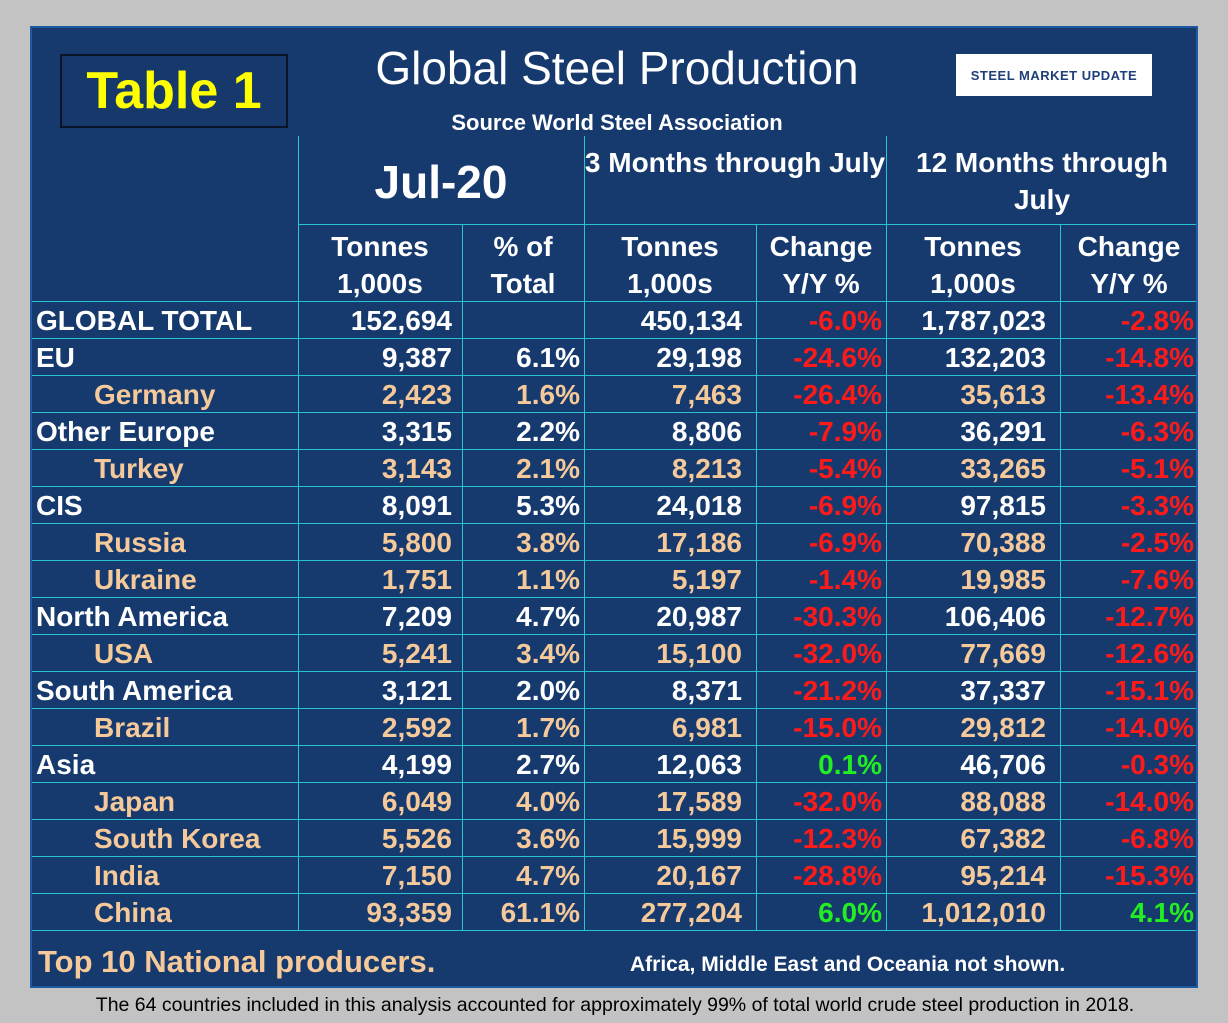  I want to click on cell-3m-tonnes: 20,987, so click(699, 616).